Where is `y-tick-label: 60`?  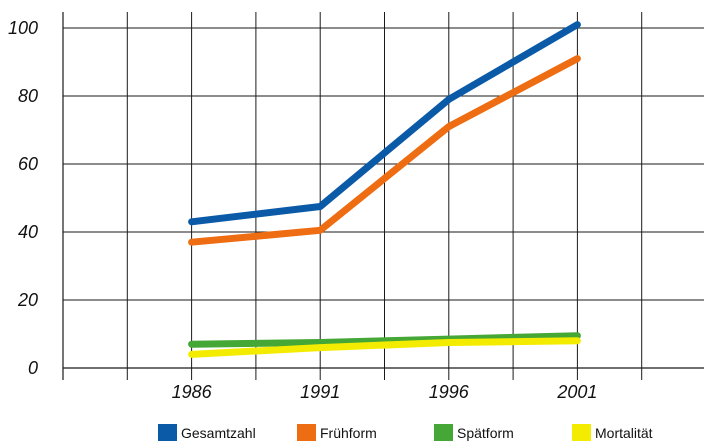 y-tick-label: 60 is located at coordinates (28, 164).